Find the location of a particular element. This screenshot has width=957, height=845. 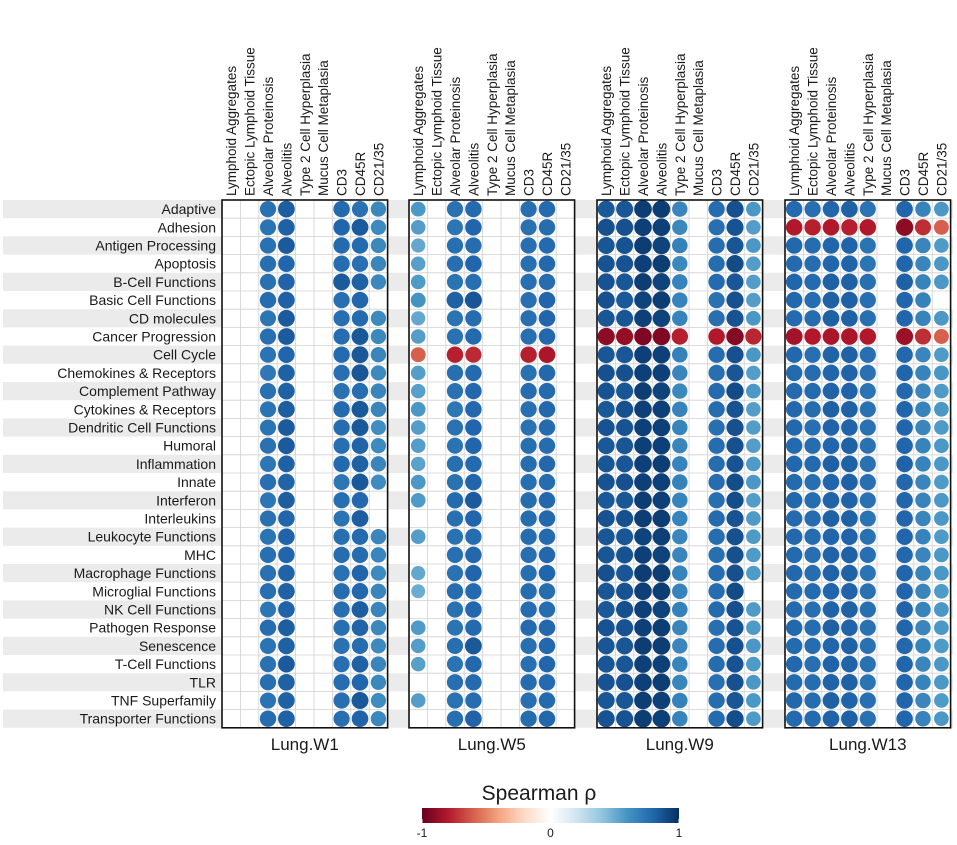

row-label: Cell Cycle is located at coordinates (184, 355).